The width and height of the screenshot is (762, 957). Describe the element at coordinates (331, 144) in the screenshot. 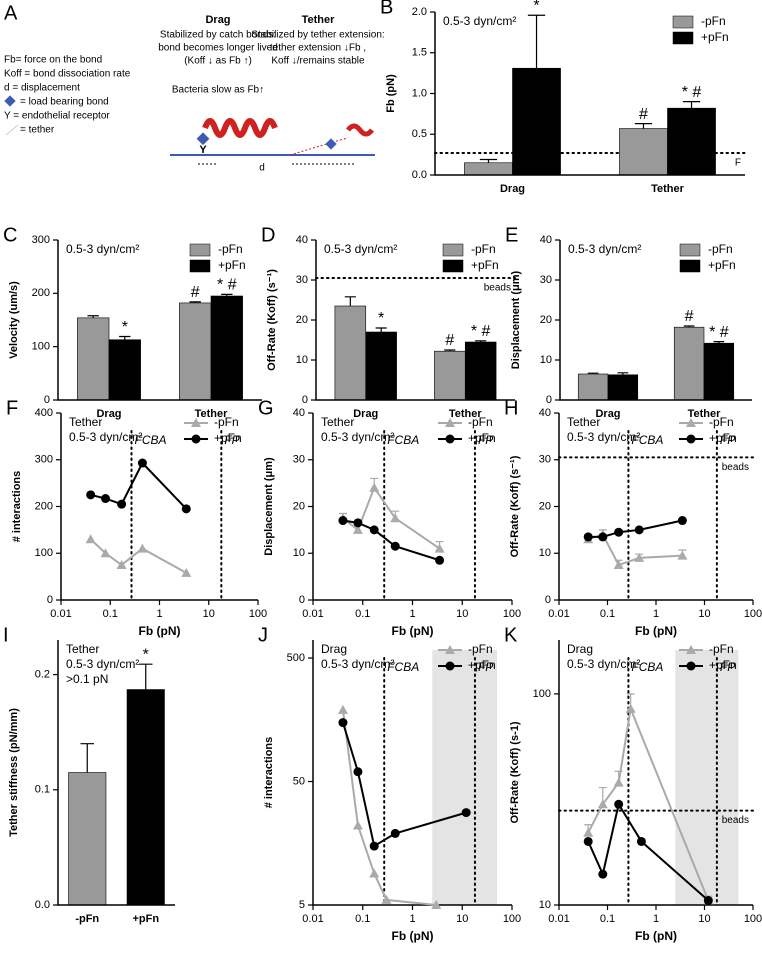

I see `bond` at that location.